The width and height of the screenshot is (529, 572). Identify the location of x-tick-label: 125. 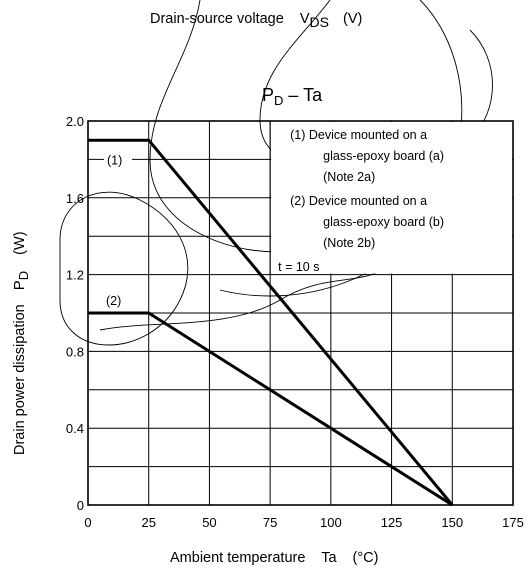
(392, 522).